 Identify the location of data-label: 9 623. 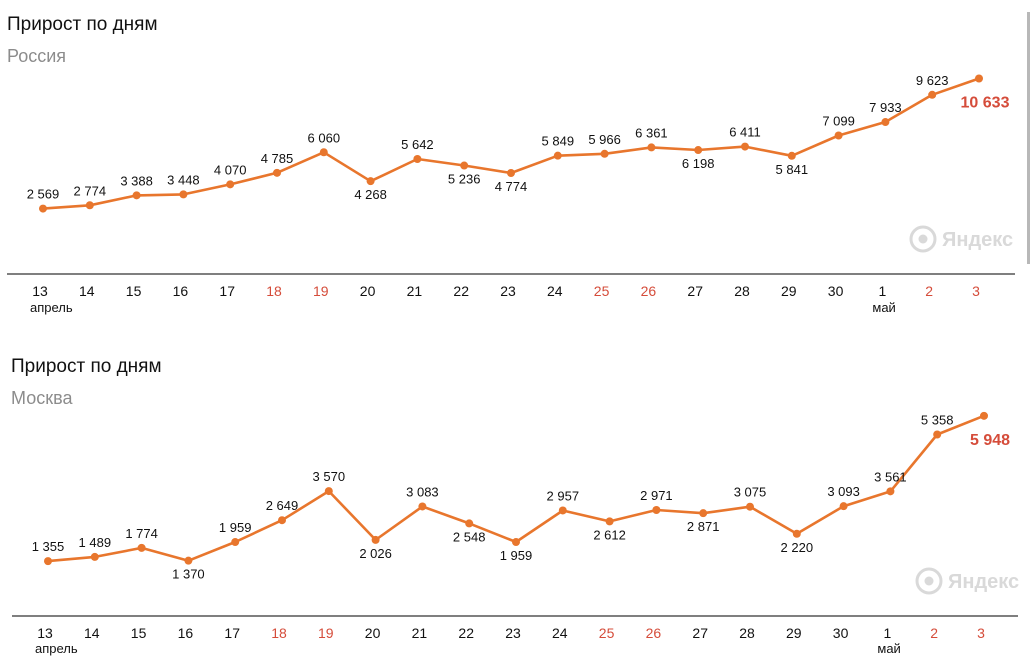
(932, 80).